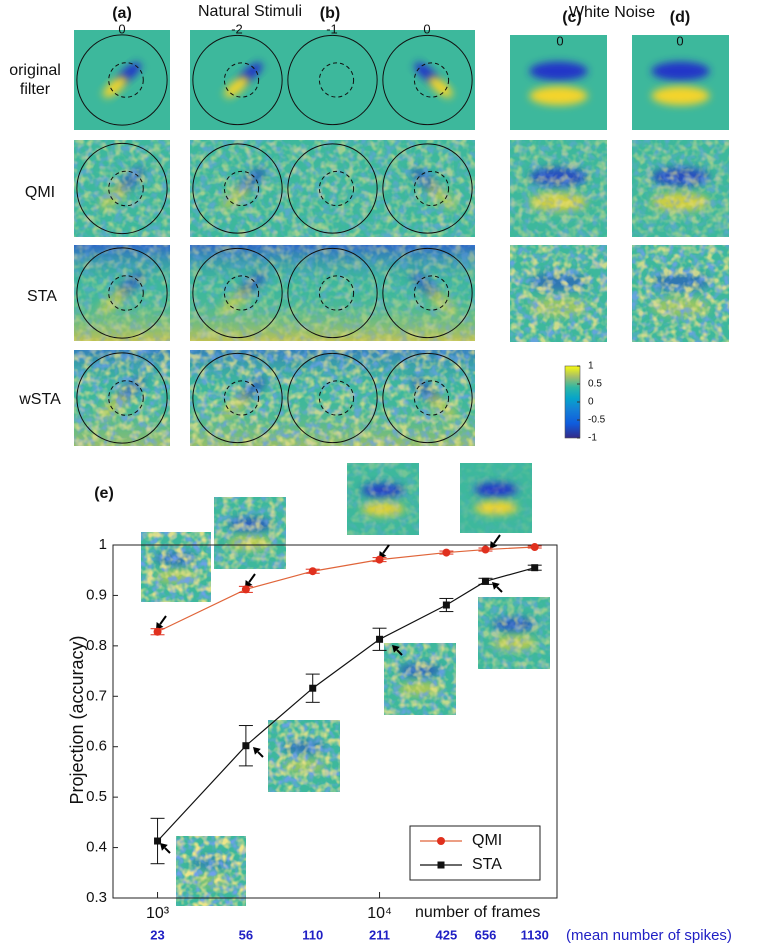  What do you see at coordinates (680, 17) in the screenshot?
I see `panel-label: (d)` at bounding box center [680, 17].